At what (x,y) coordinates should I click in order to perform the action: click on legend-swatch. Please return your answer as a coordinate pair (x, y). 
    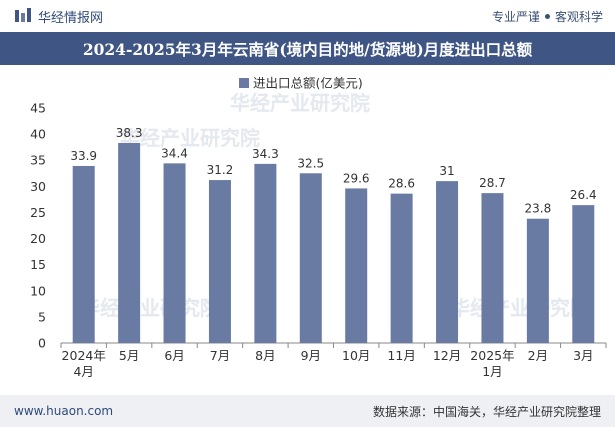
    Looking at the image, I should click on (244, 83).